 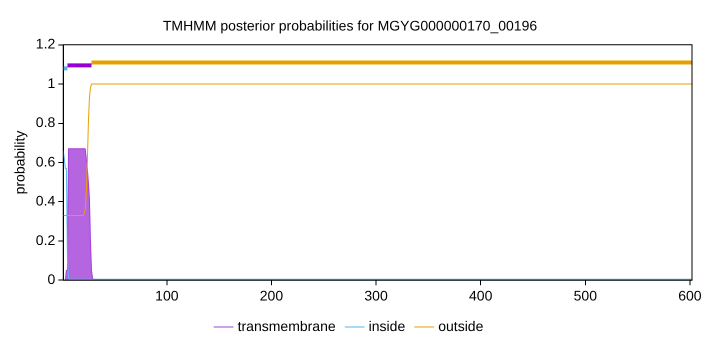 I want to click on x-tick-label: 500, so click(x=586, y=295).